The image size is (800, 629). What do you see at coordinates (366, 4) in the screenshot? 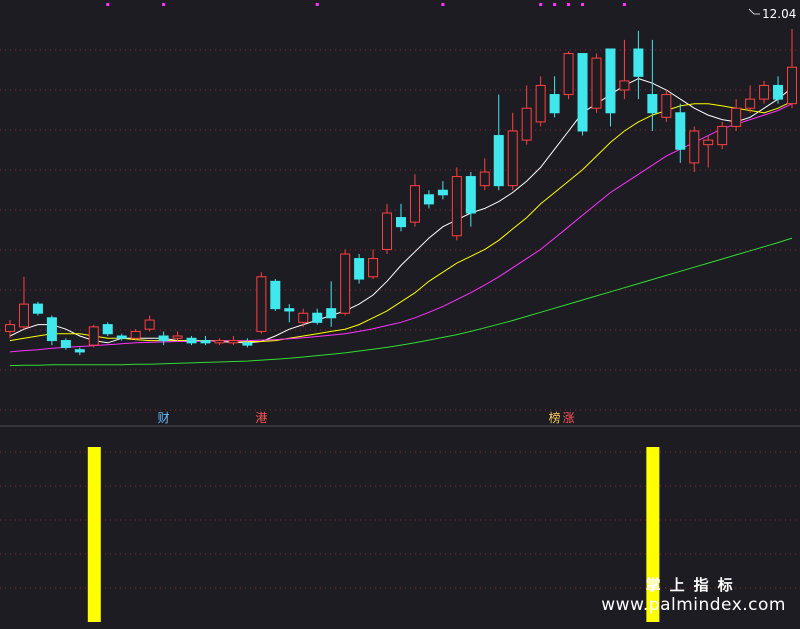
I see `top-signal-dots` at bounding box center [366, 4].